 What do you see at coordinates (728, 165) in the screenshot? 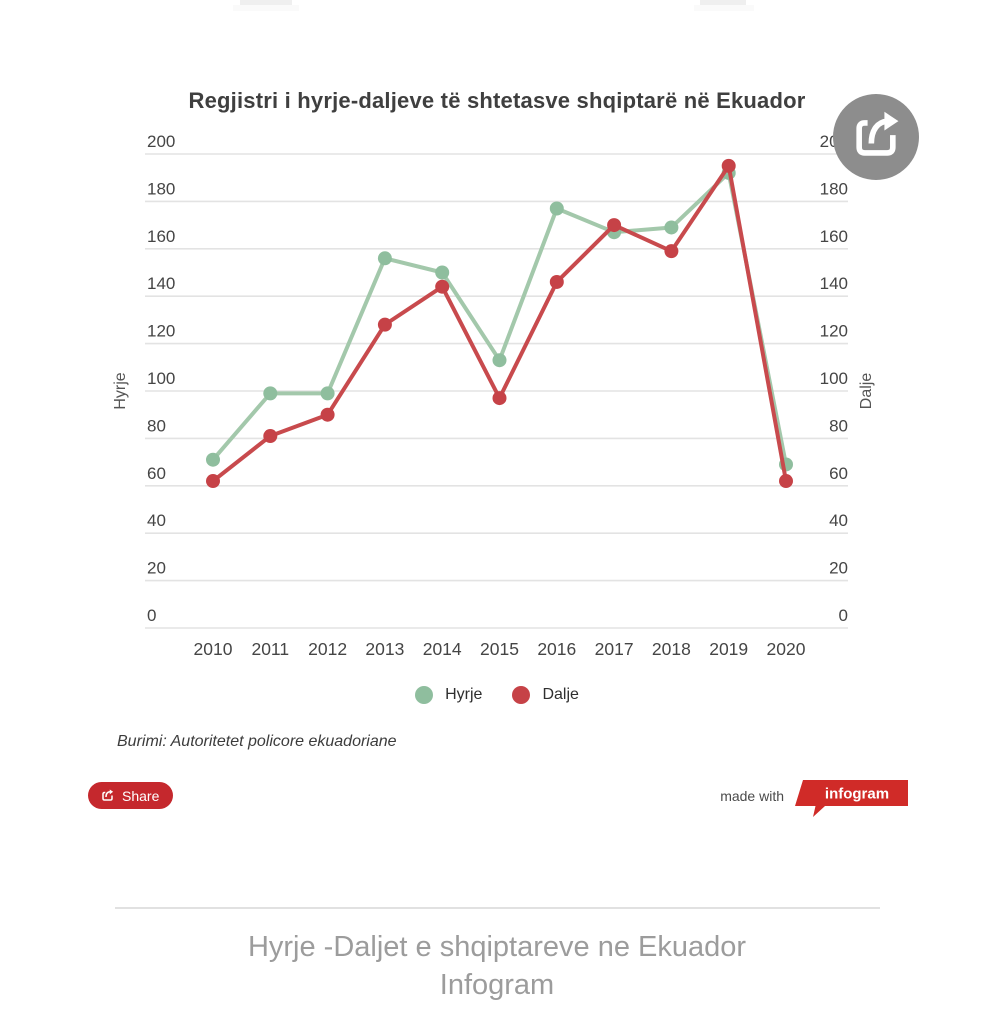
I see `data-point-dalje-2019` at bounding box center [728, 165].